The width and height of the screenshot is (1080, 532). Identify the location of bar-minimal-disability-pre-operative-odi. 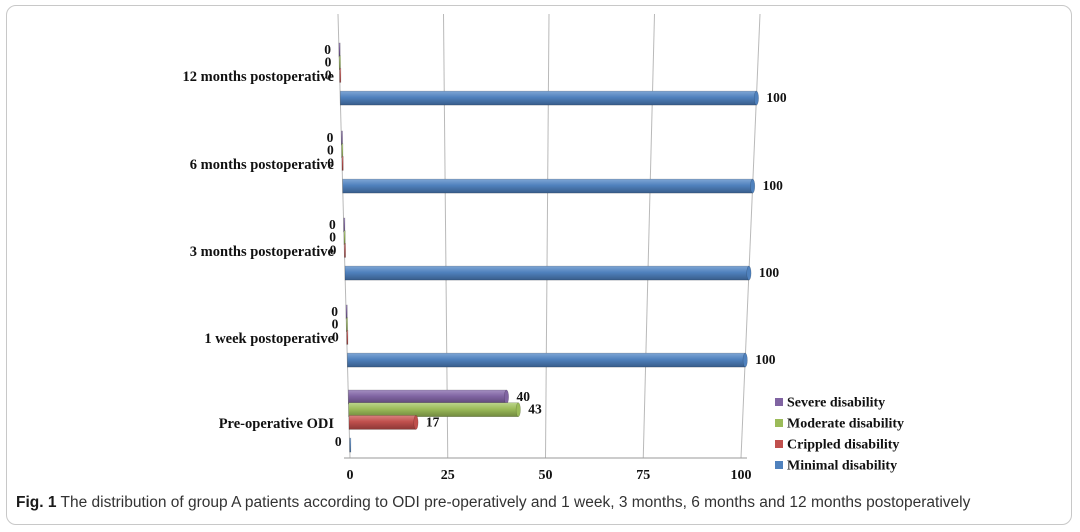
(350, 445).